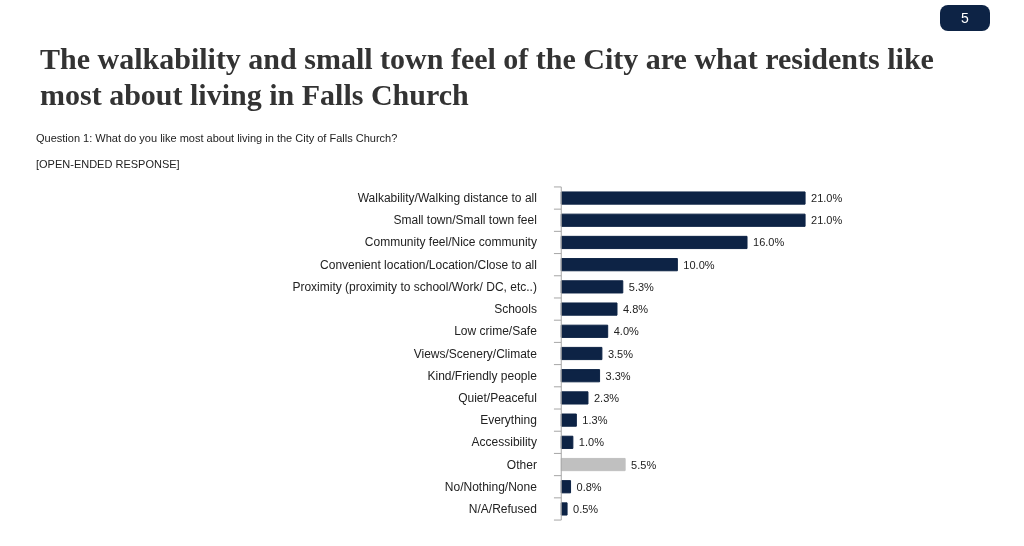 This screenshot has height=546, width=1024. Describe the element at coordinates (508, 420) in the screenshot. I see `y-tick-label: Everything` at that location.